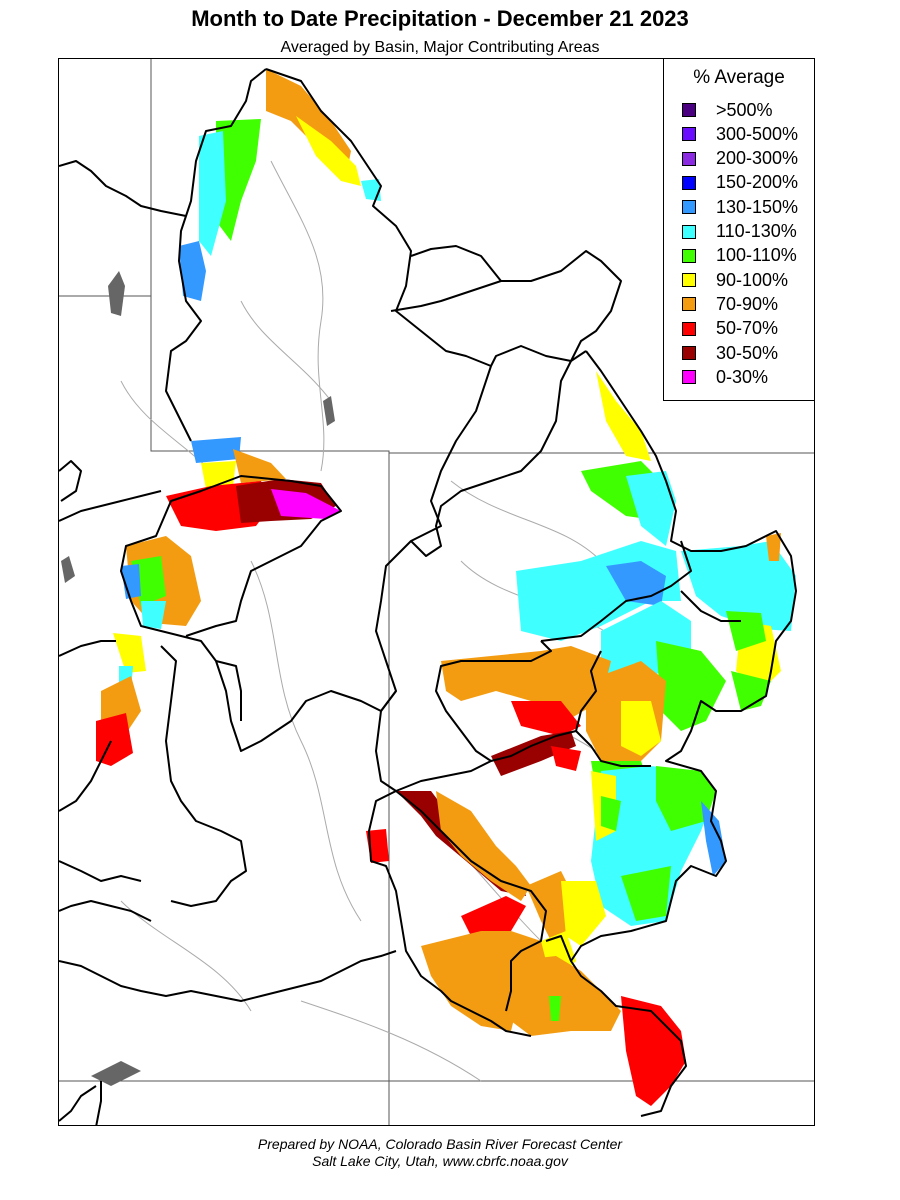  What do you see at coordinates (739, 77) in the screenshot?
I see `legend-title: % Average` at bounding box center [739, 77].